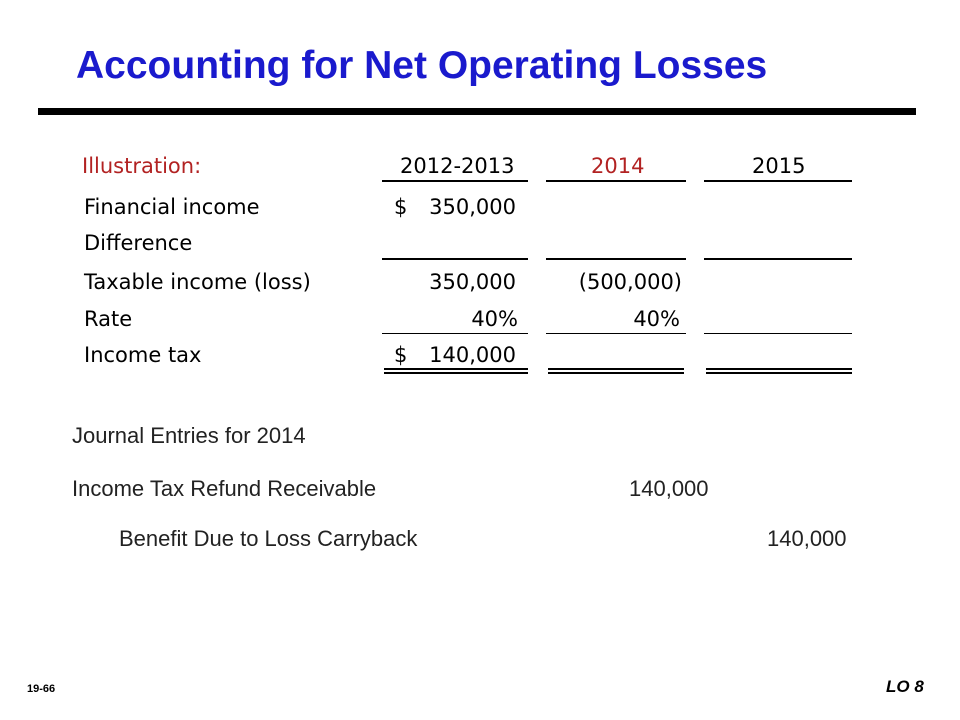  What do you see at coordinates (616, 369) in the screenshot?
I see `total-double-rule-col2-top` at bounding box center [616, 369].